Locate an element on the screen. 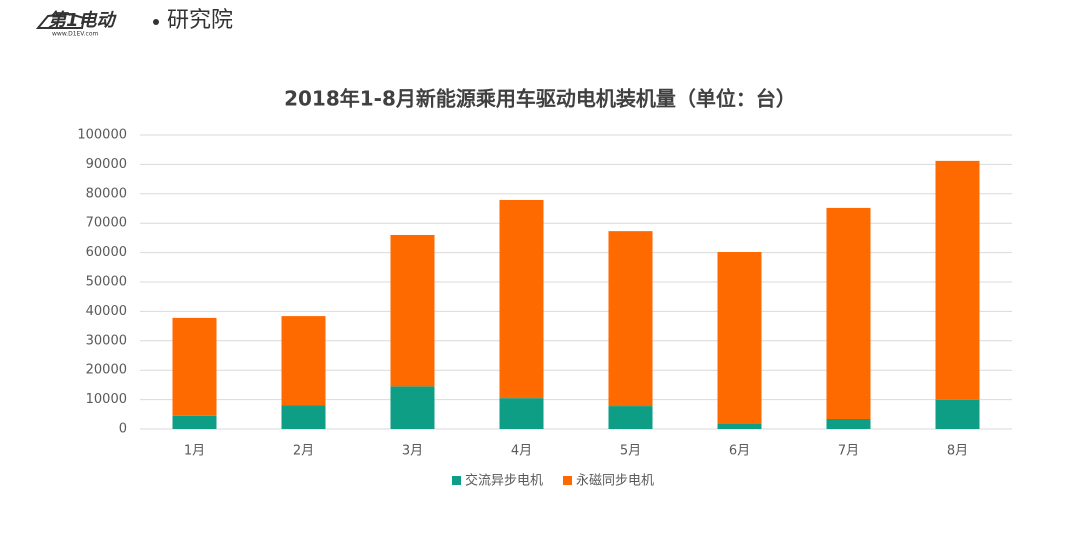  x-tick-label: 8月 is located at coordinates (957, 451).